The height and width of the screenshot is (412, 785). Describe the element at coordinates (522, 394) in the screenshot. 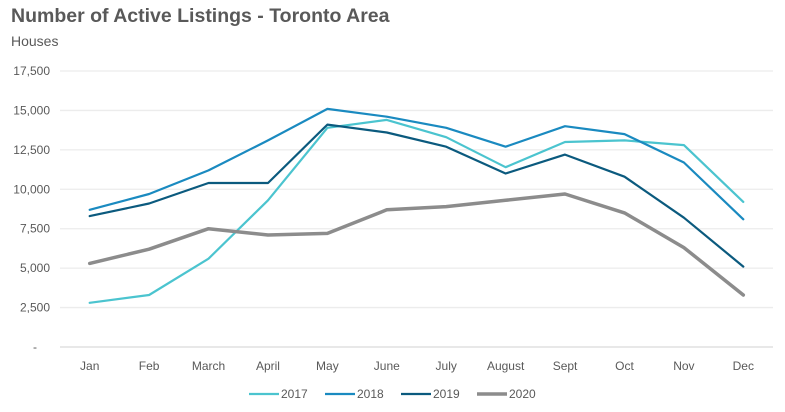

I see `legend-label-2020: 2020` at that location.